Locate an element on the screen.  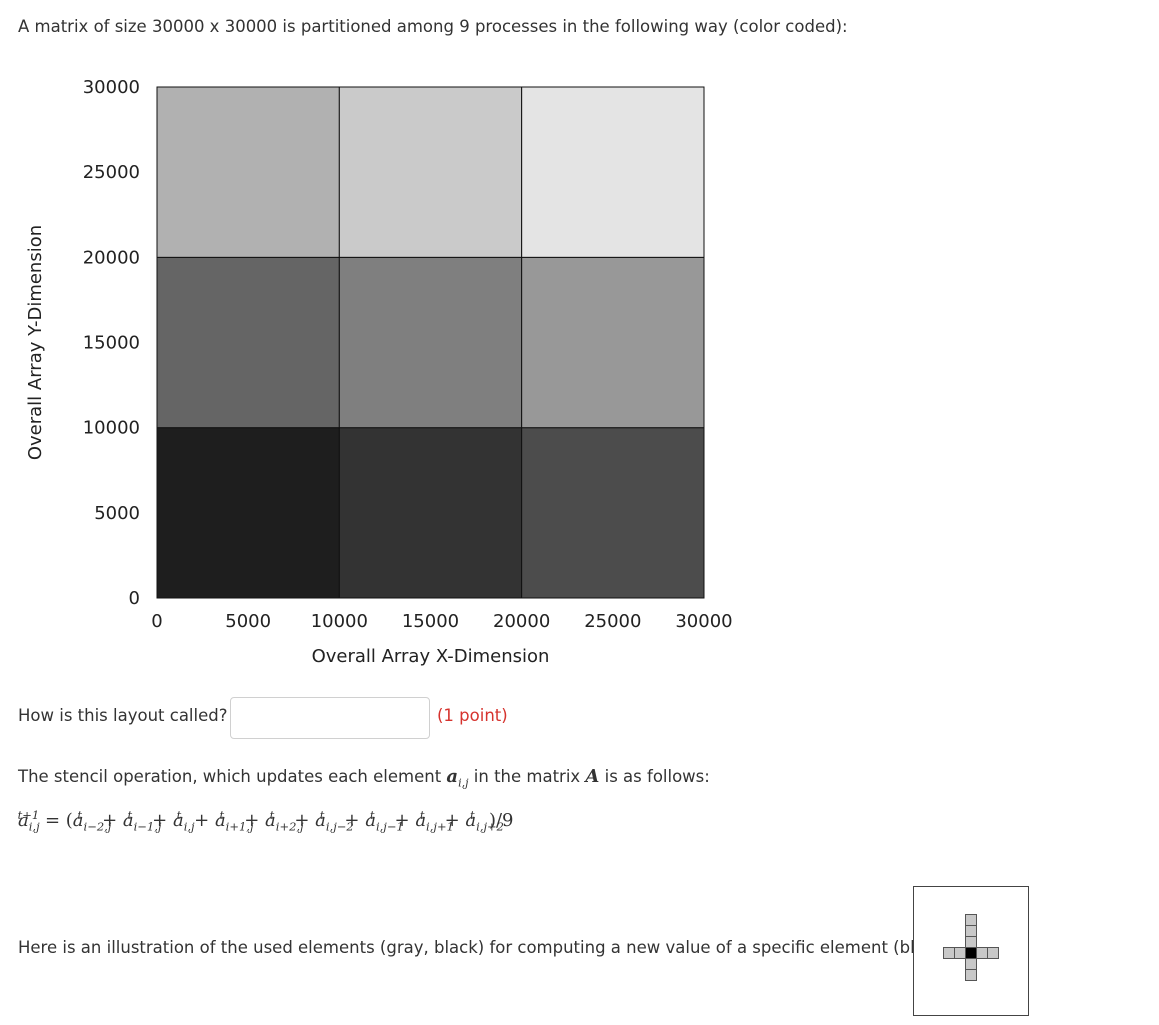
y-tick-label: 15000 is located at coordinates (111, 343).